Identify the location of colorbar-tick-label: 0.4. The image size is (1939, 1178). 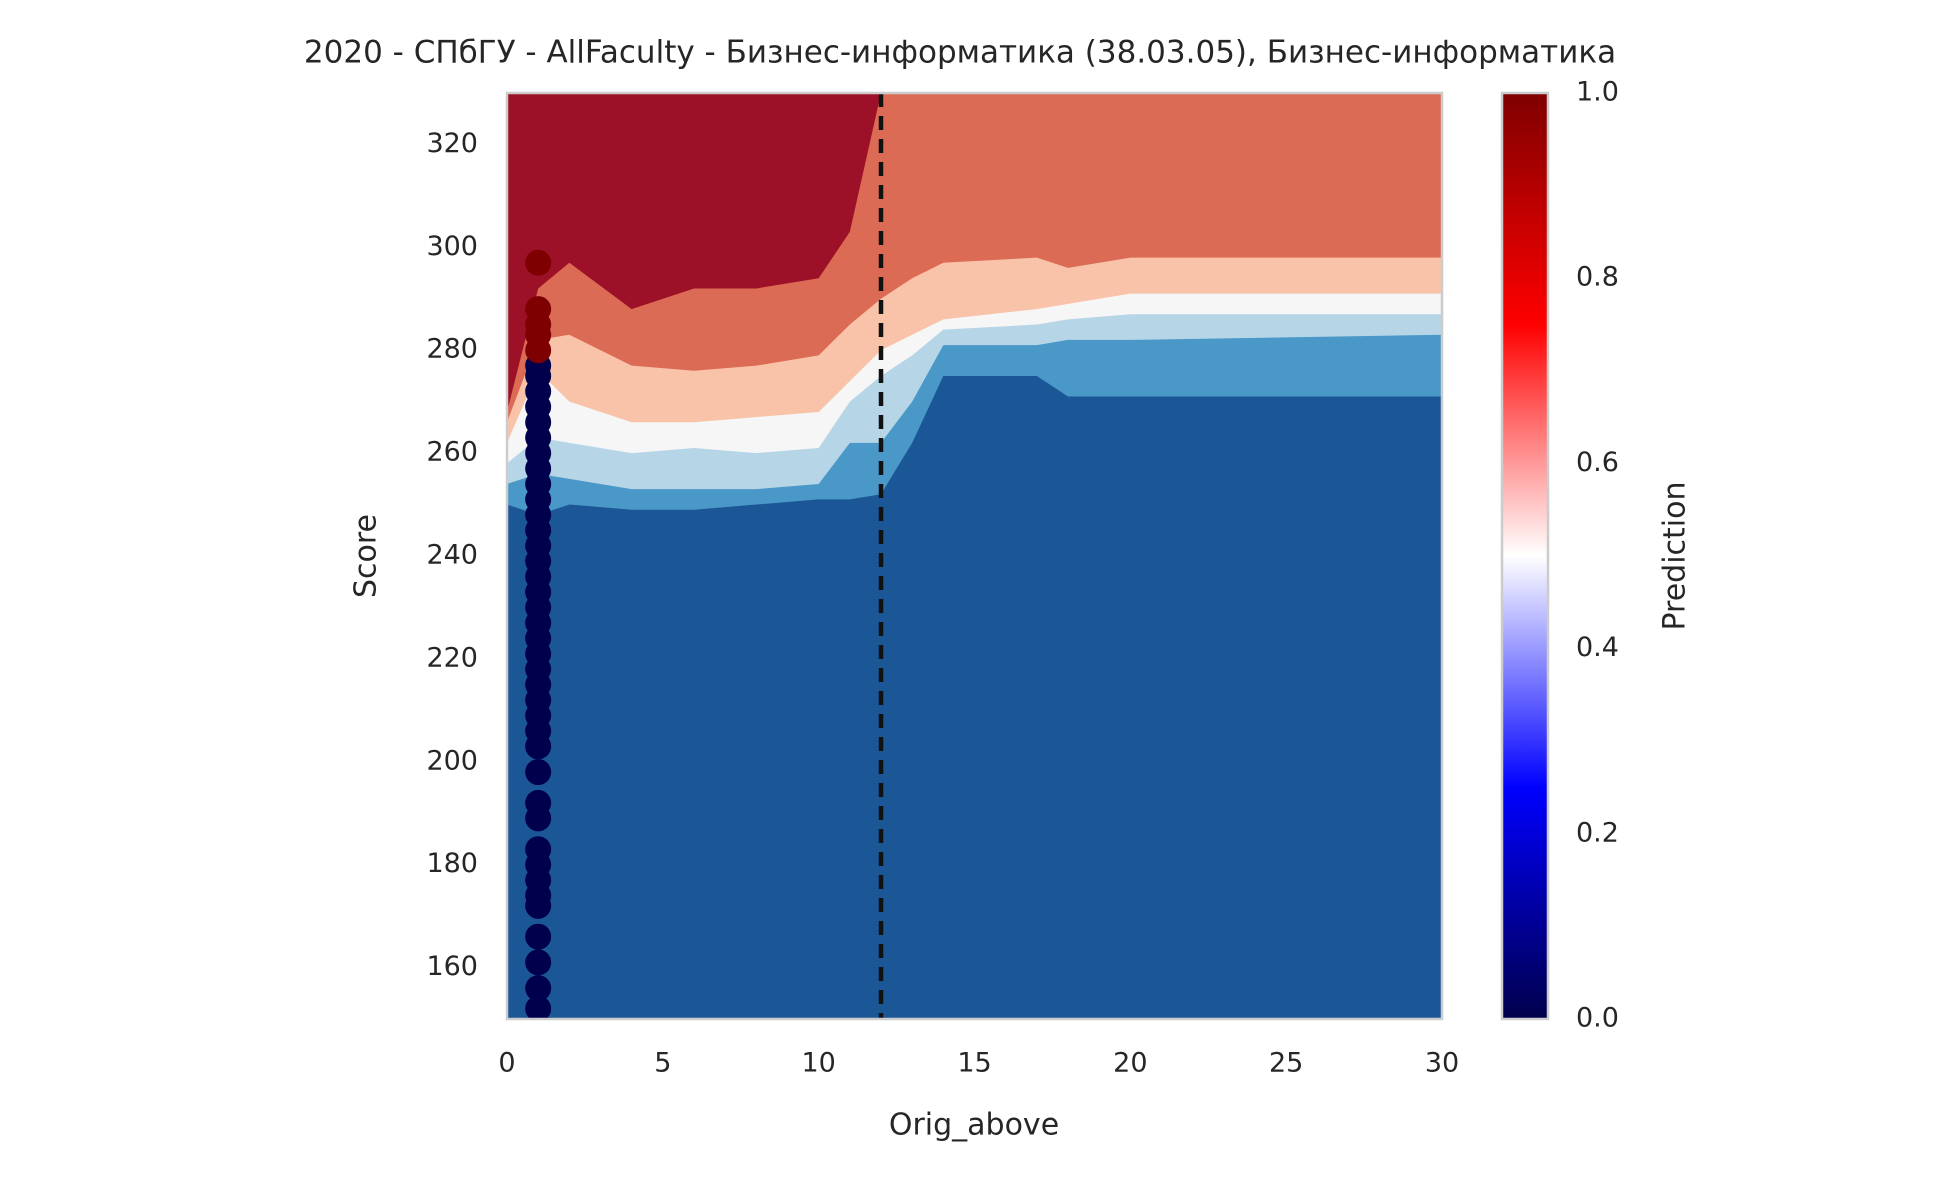
(1597, 647).